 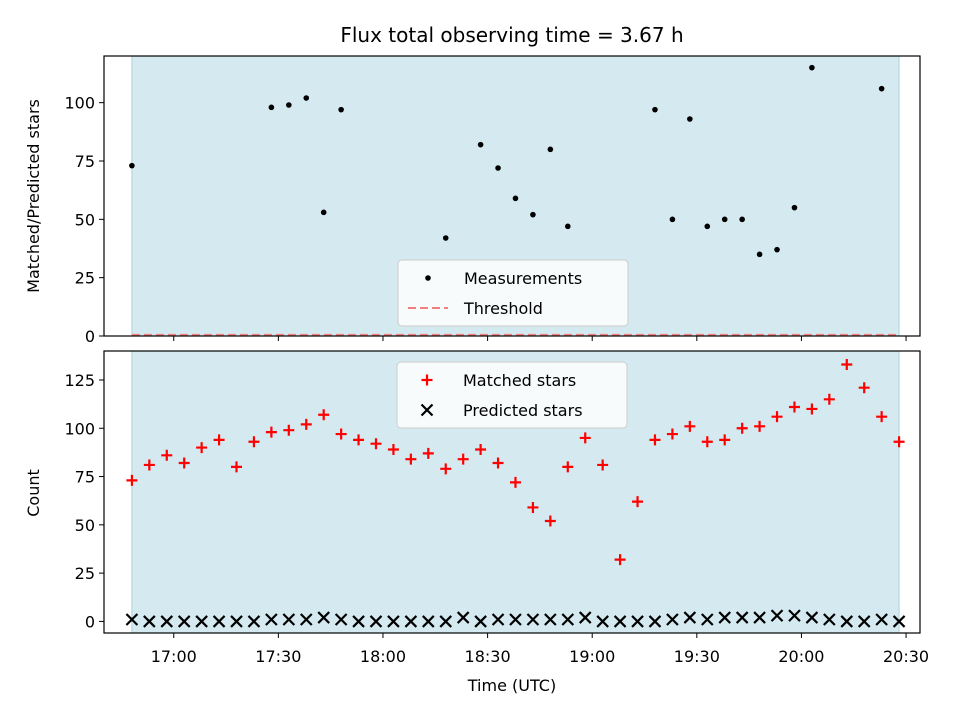 What do you see at coordinates (592, 656) in the screenshot?
I see `x-tick-label: 19:00` at bounding box center [592, 656].